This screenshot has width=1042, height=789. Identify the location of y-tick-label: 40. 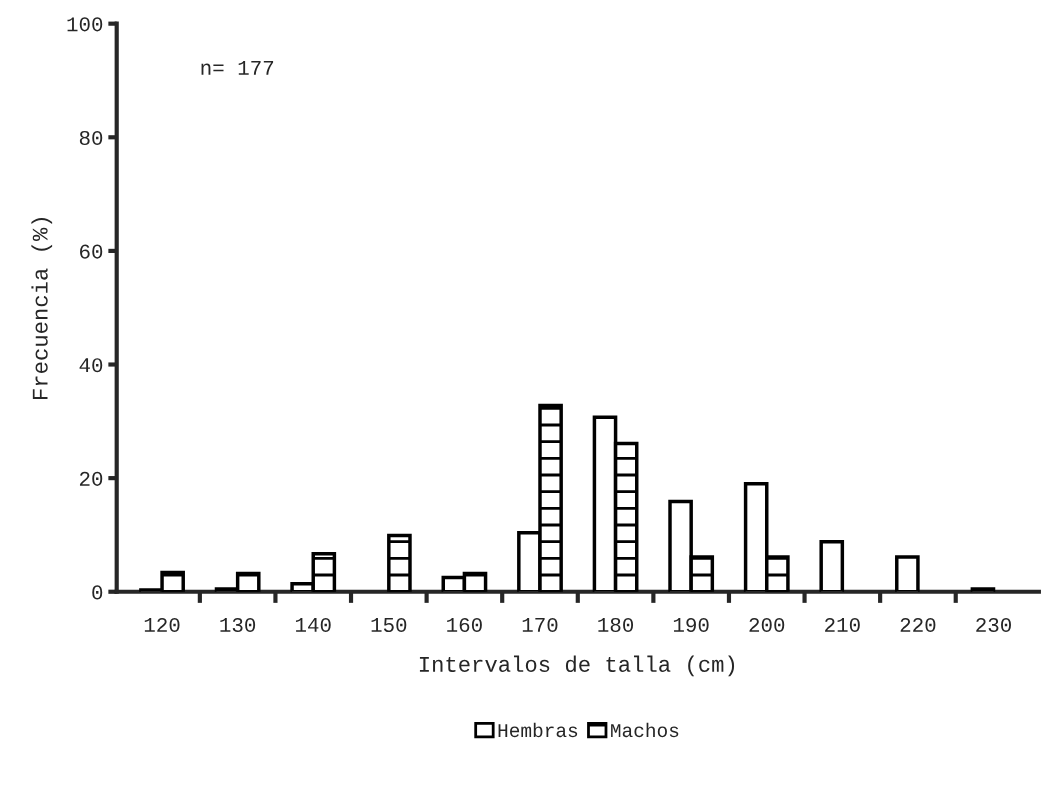
(91, 365).